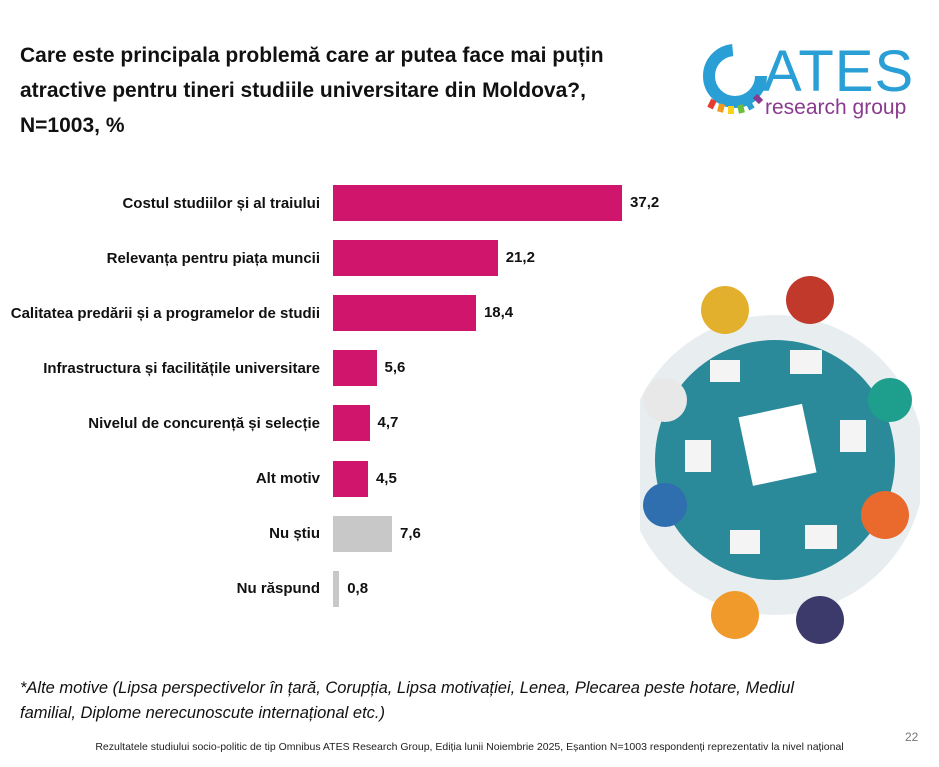  Describe the element at coordinates (388, 423) in the screenshot. I see `value-label: 4,7` at that location.